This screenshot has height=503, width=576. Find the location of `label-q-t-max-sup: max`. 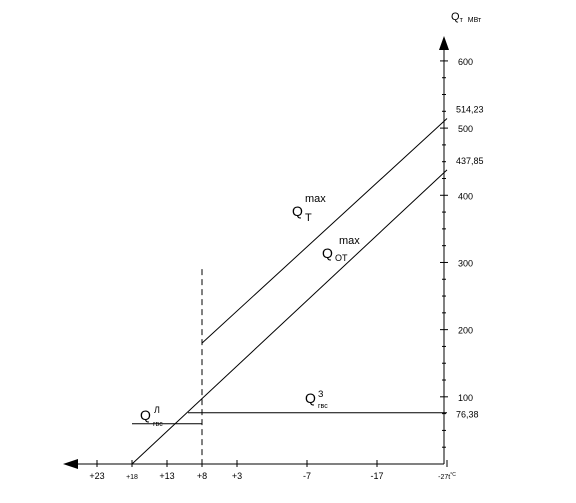

label-q-t-max-sup: max is located at coordinates (315, 199).